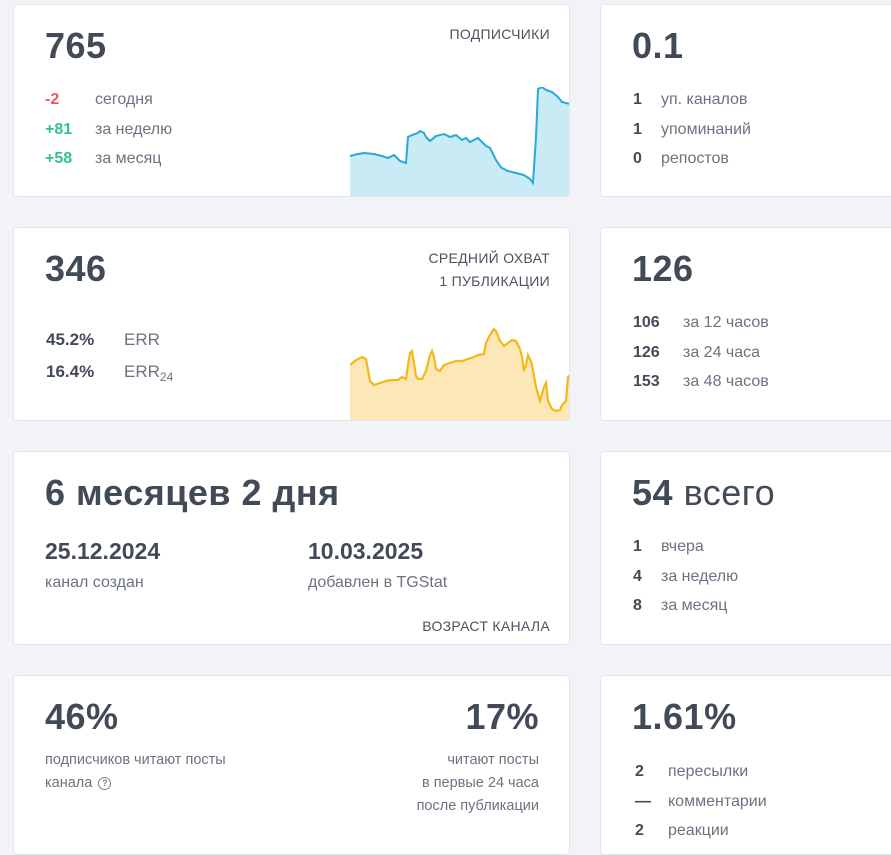 This screenshot has height=855, width=891. I want to click on citation-reposts-label: репостов, so click(695, 158).